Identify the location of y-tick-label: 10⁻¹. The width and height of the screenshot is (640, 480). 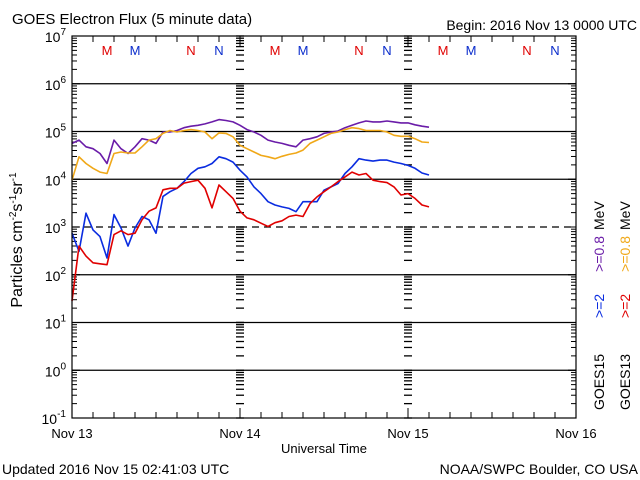
(54, 418).